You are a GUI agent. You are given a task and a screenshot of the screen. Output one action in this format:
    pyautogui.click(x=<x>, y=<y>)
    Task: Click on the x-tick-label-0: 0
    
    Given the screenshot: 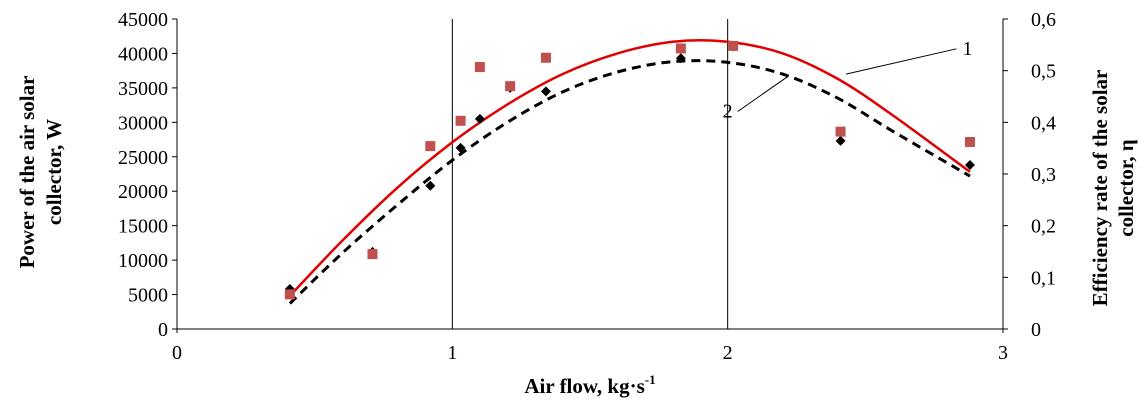 What is the action you would take?
    pyautogui.click(x=177, y=353)
    